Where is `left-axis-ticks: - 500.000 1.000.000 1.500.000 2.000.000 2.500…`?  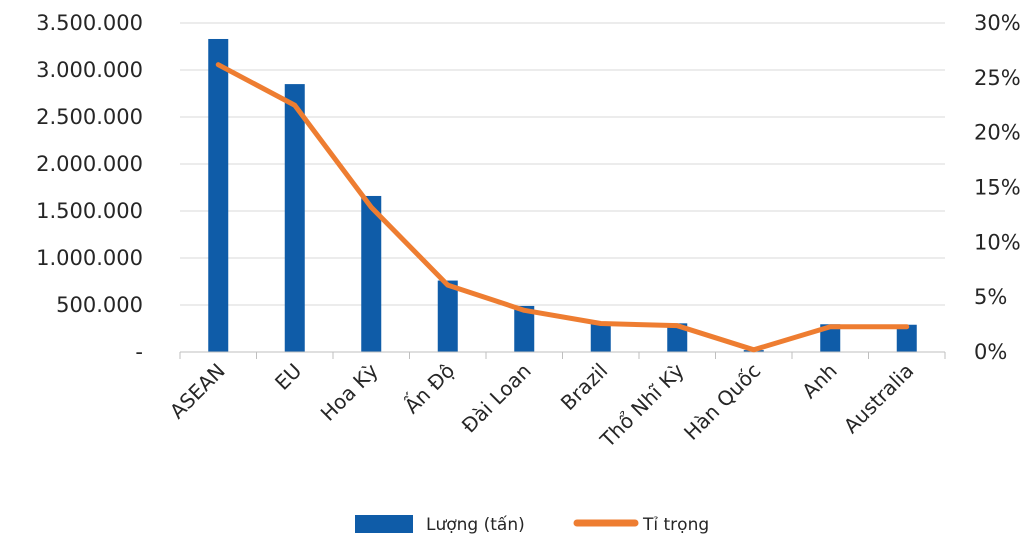
left-axis-ticks: - 500.000 1.000.000 1.500.000 2.000.000 2.500… is located at coordinates (89, 187).